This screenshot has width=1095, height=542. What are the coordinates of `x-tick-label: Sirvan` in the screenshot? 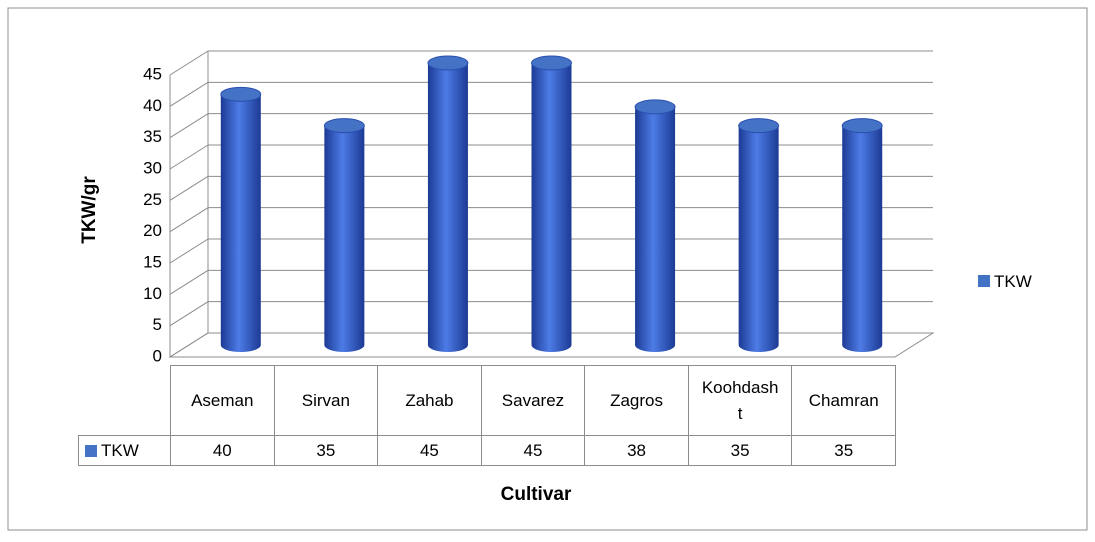 It's located at (326, 400).